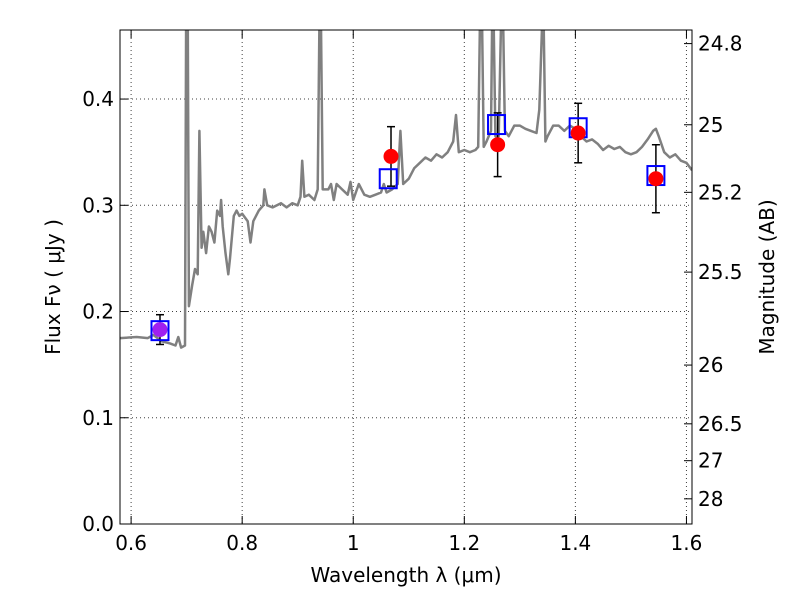  What do you see at coordinates (98, 205) in the screenshot?
I see `y-tick-label: 0.3` at bounding box center [98, 205].